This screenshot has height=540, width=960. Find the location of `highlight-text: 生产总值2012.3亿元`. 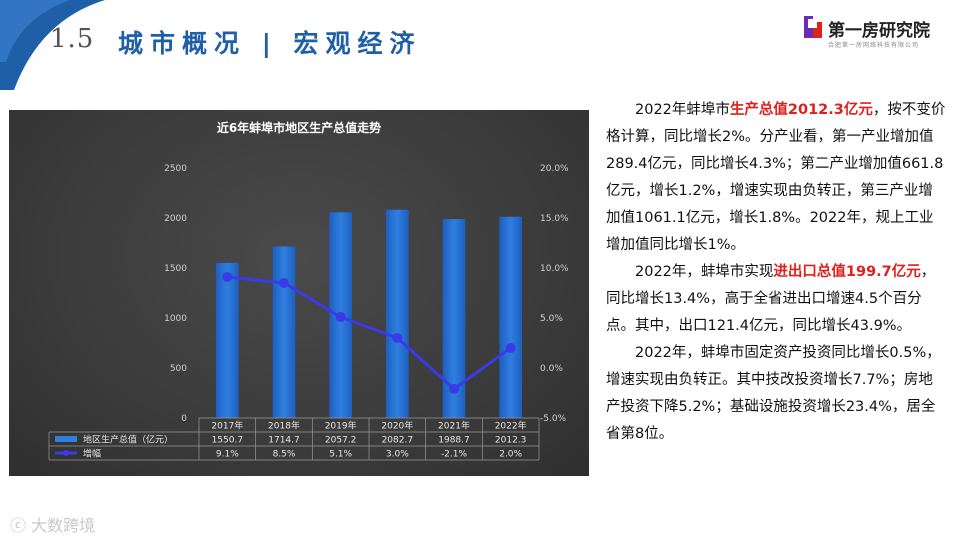

highlight-text: 生产总值2012.3亿元 is located at coordinates (801, 110).